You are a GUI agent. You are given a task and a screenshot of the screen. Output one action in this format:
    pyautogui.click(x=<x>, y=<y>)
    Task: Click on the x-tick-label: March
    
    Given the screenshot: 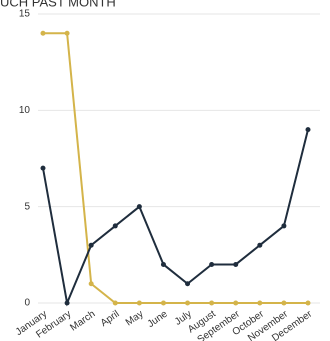 What is the action you would take?
    pyautogui.click(x=82, y=321)
    